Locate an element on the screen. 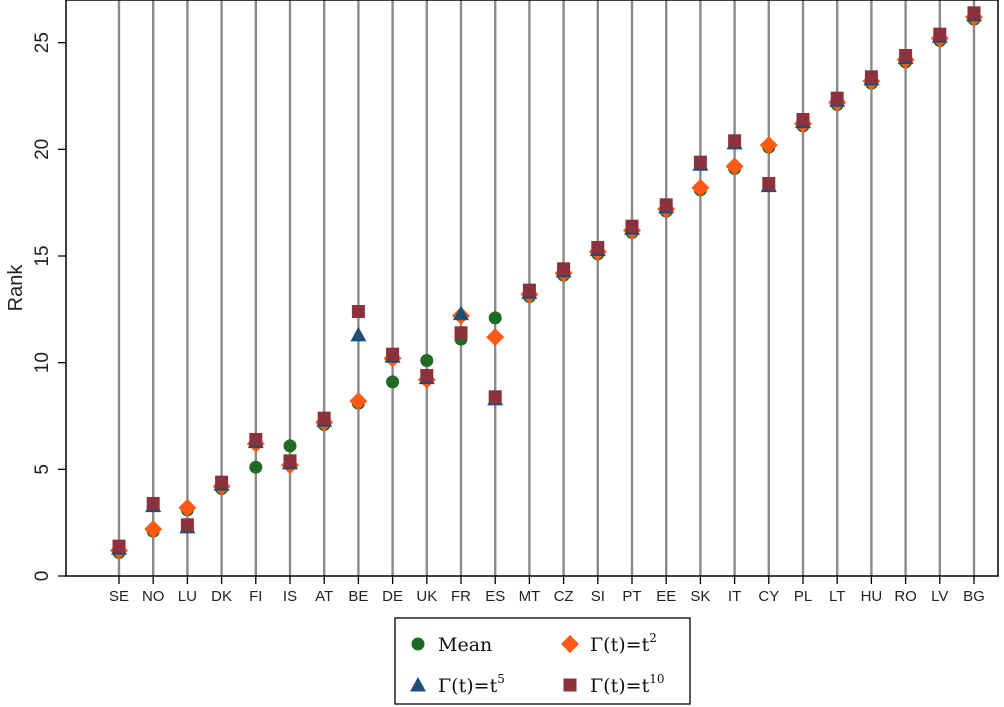 This screenshot has width=1004, height=707. x-tick-label: AT is located at coordinates (324, 596).